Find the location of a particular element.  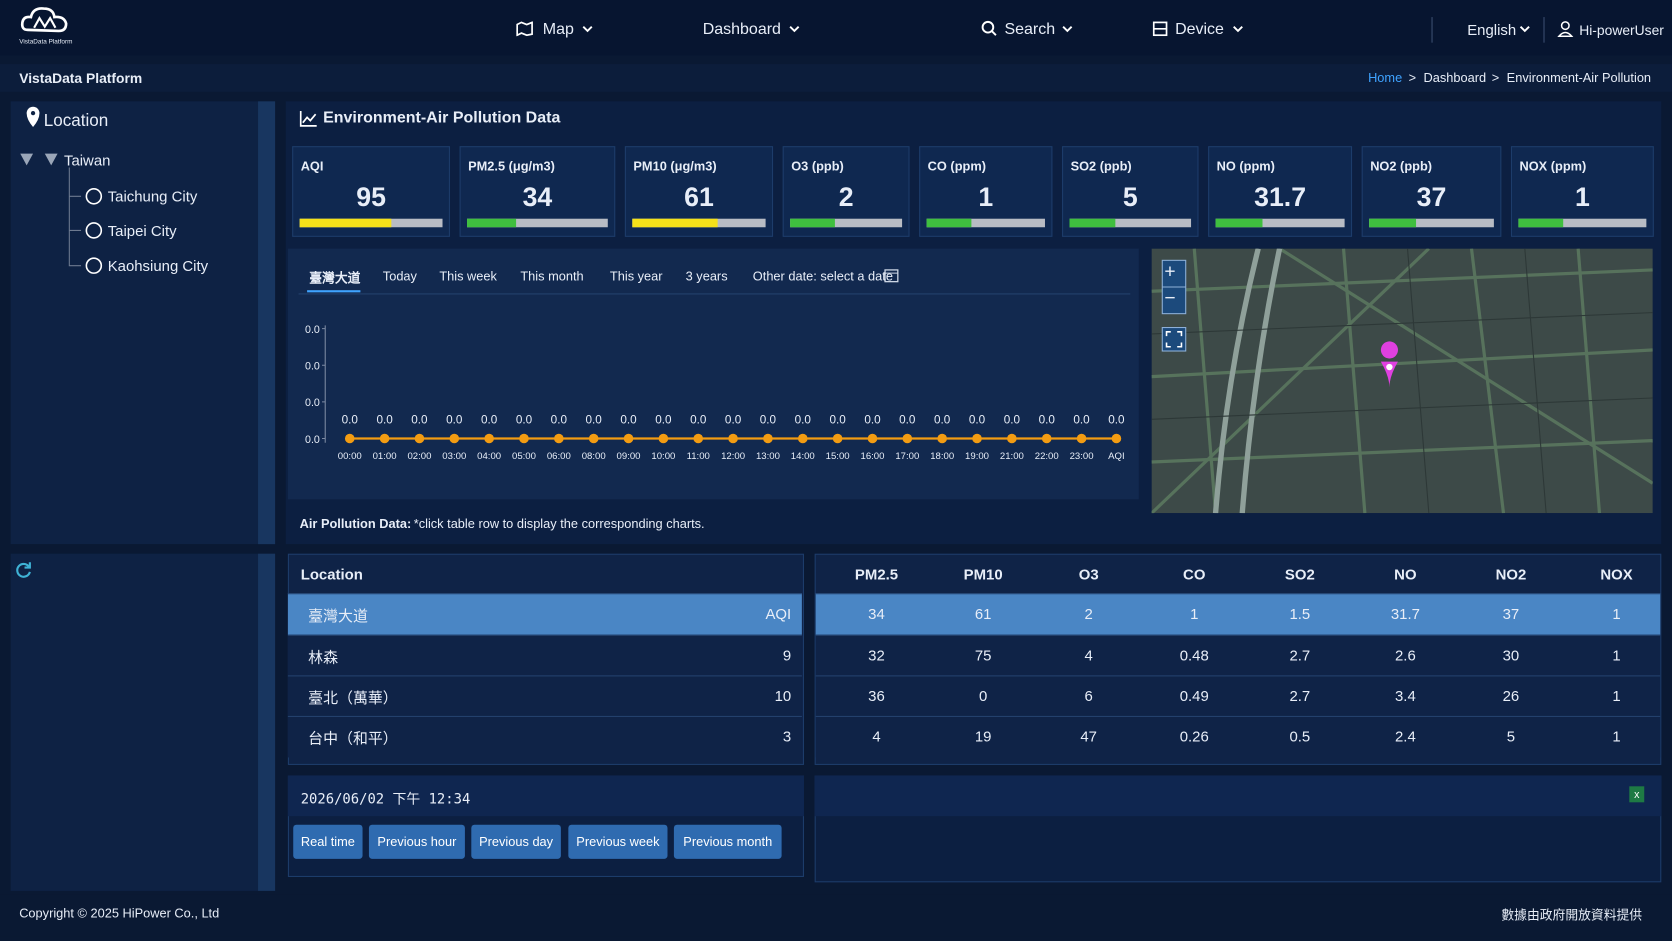

platform-title: VistaData Platform is located at coordinates (81, 78).